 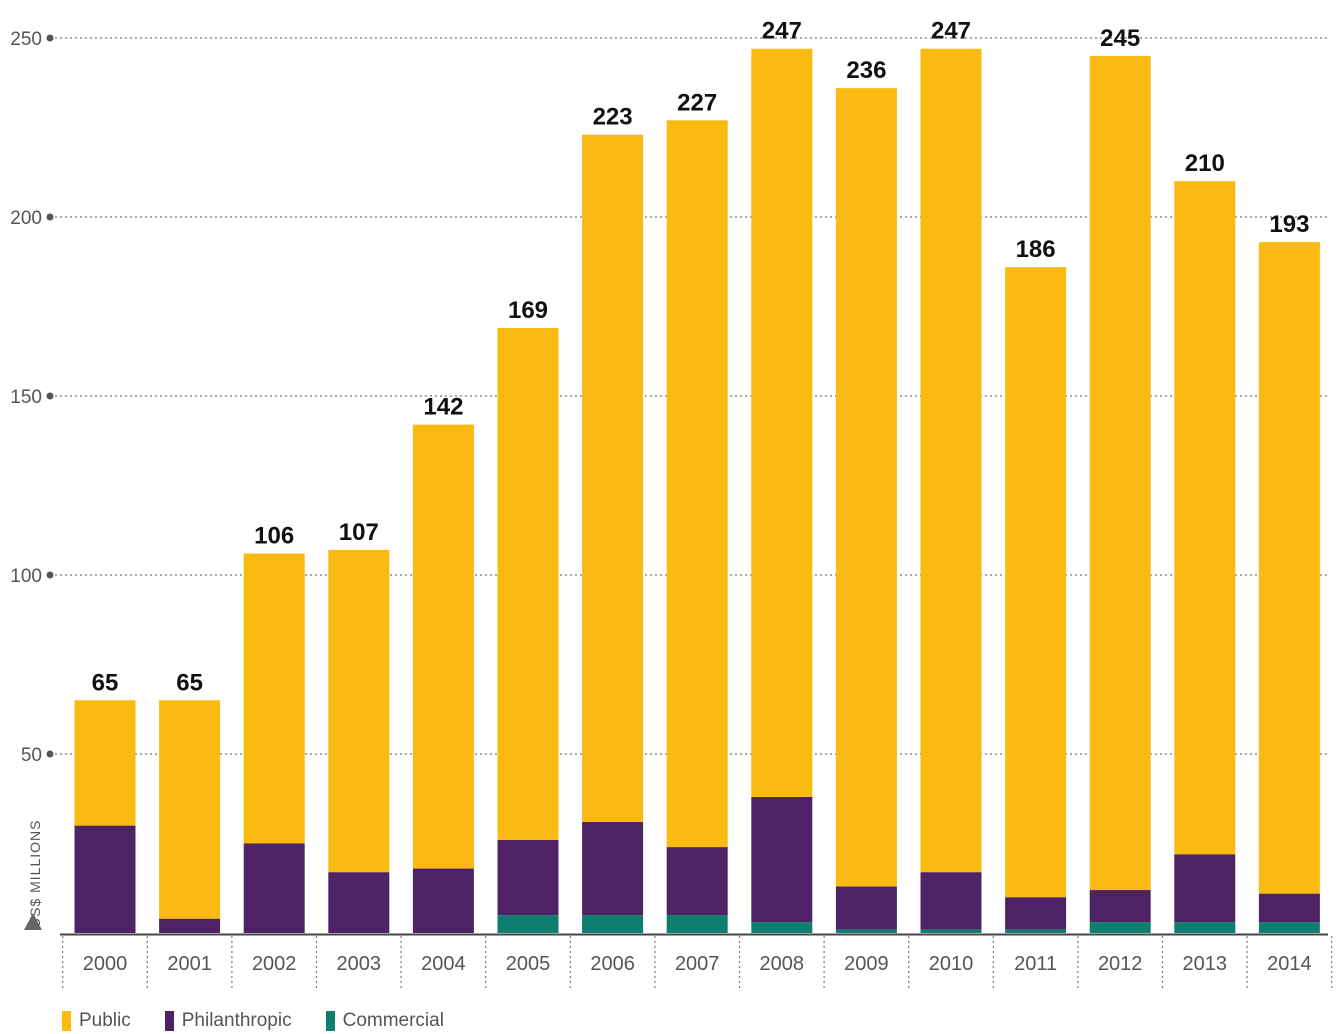 What do you see at coordinates (1036, 931) in the screenshot?
I see `bar-commercial-2011` at bounding box center [1036, 931].